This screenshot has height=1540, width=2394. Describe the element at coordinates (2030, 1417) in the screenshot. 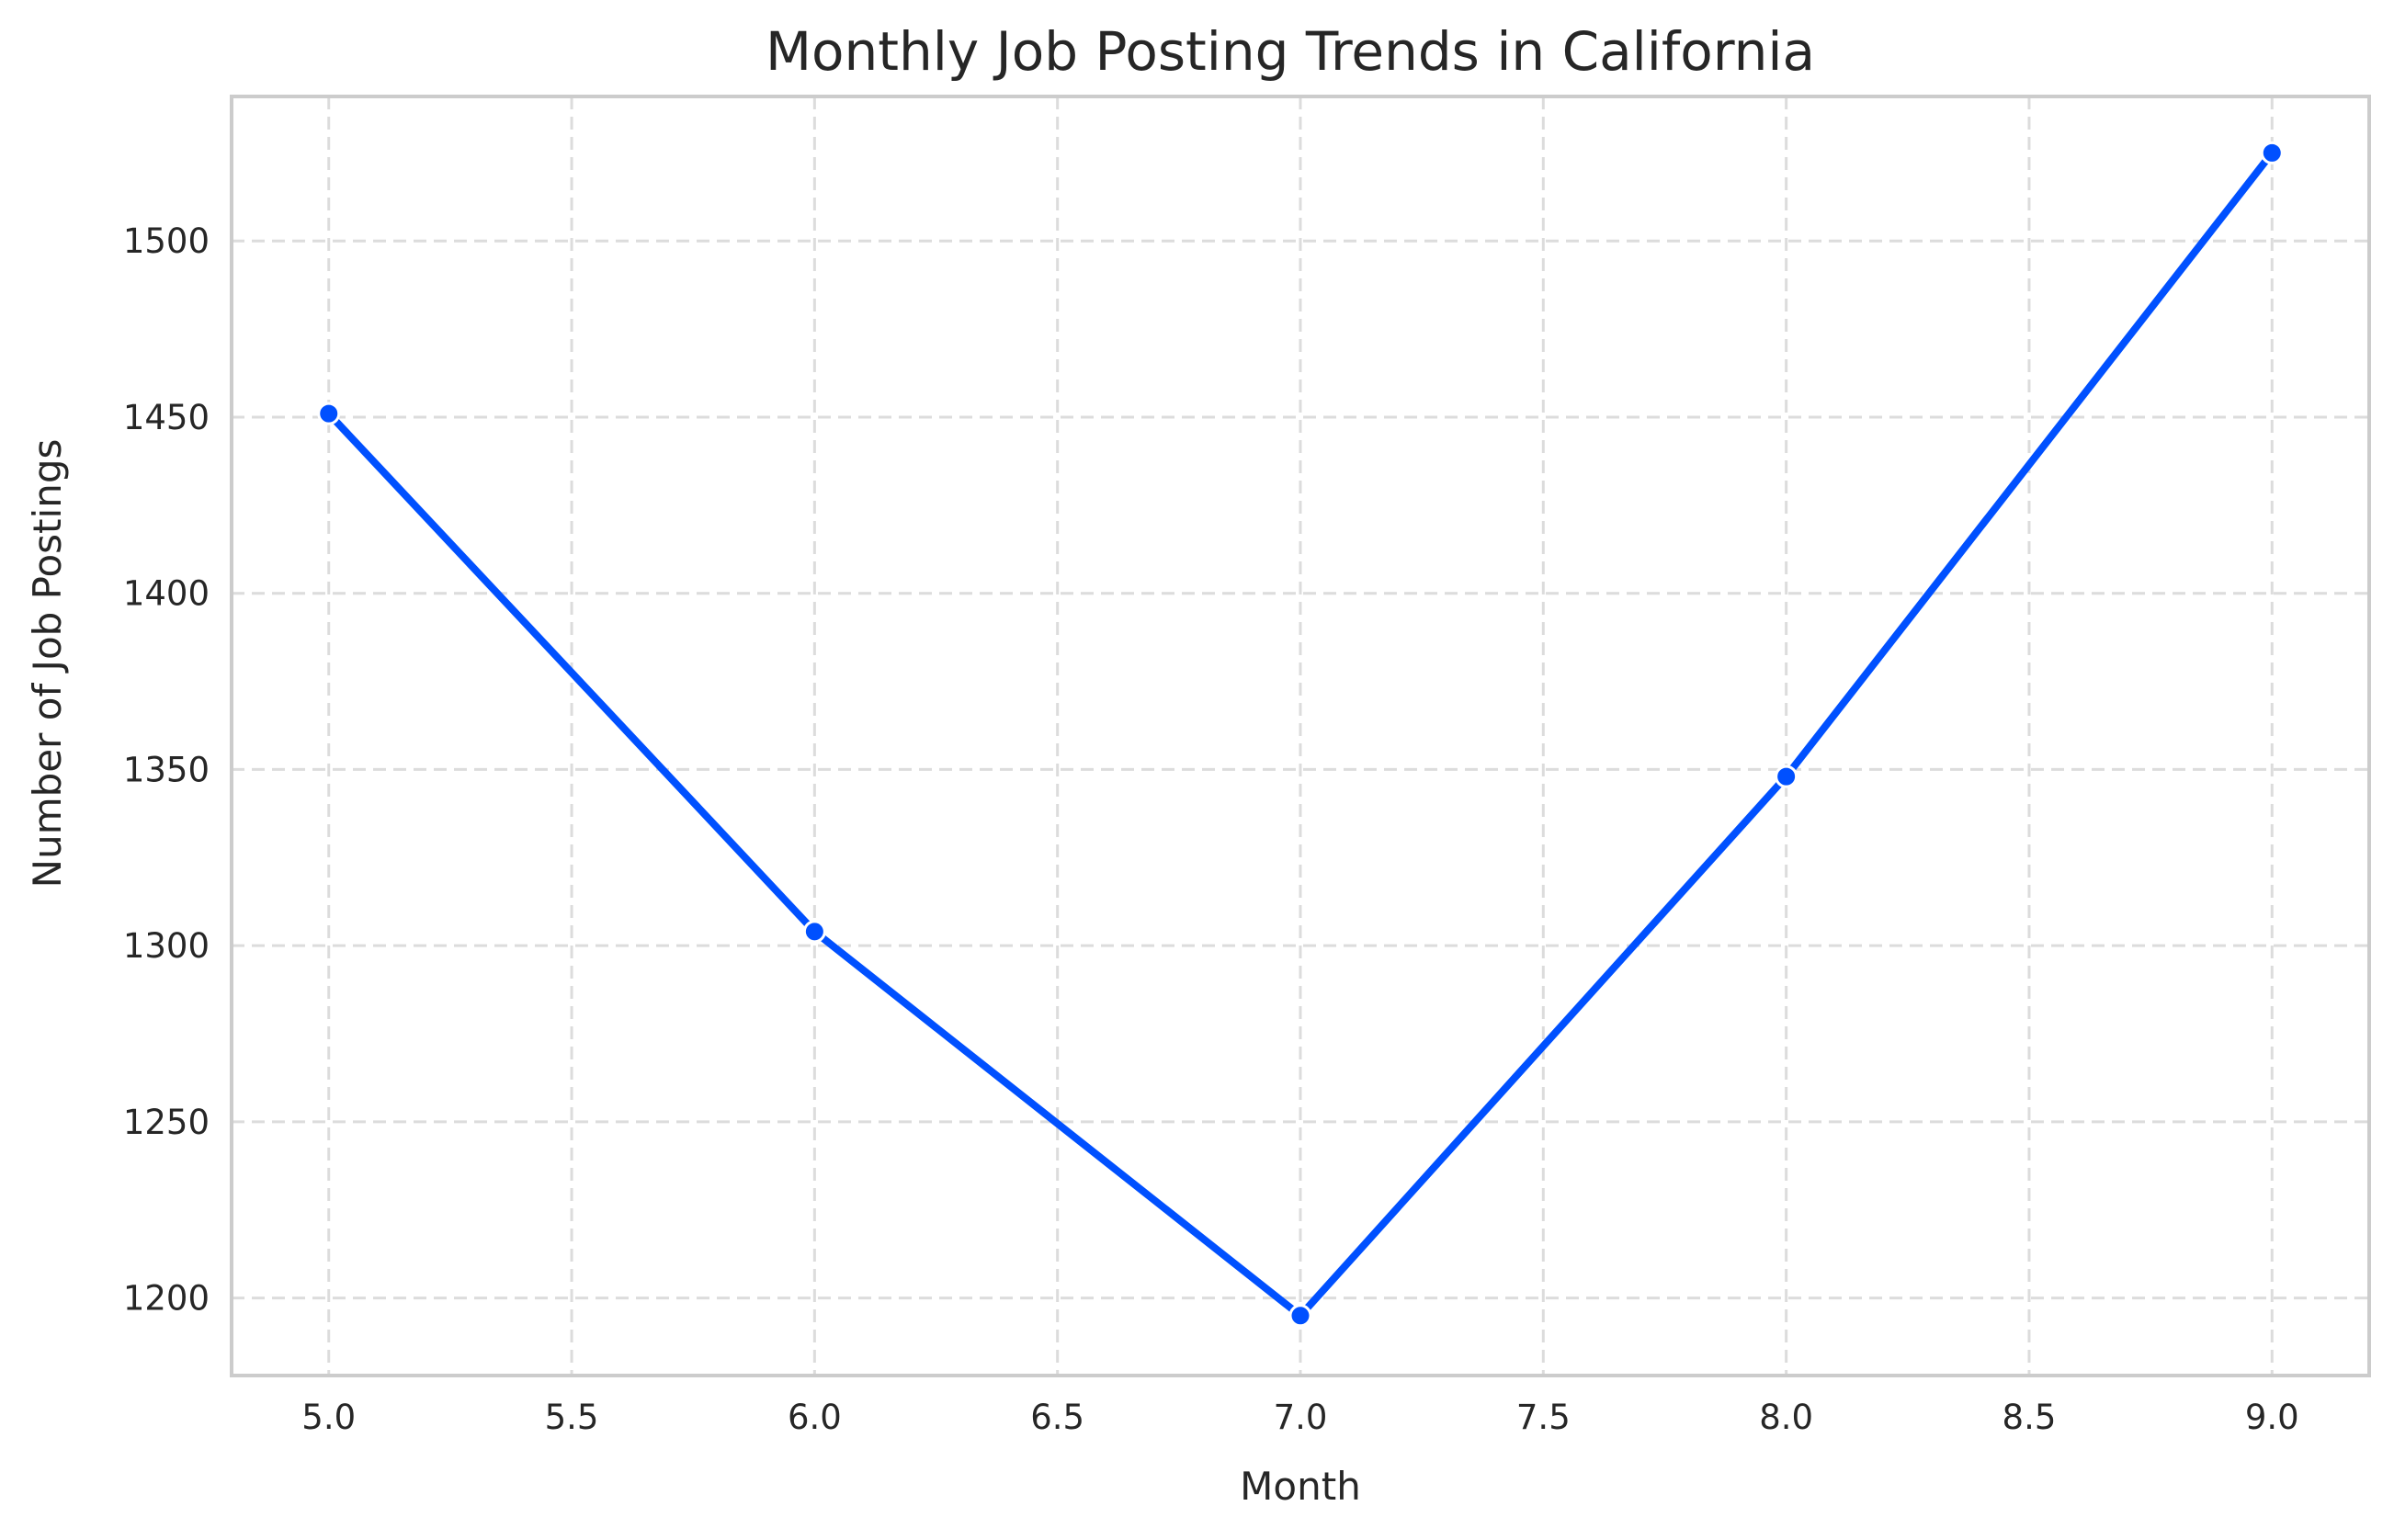

I see `x-tick-label: 8.5` at that location.